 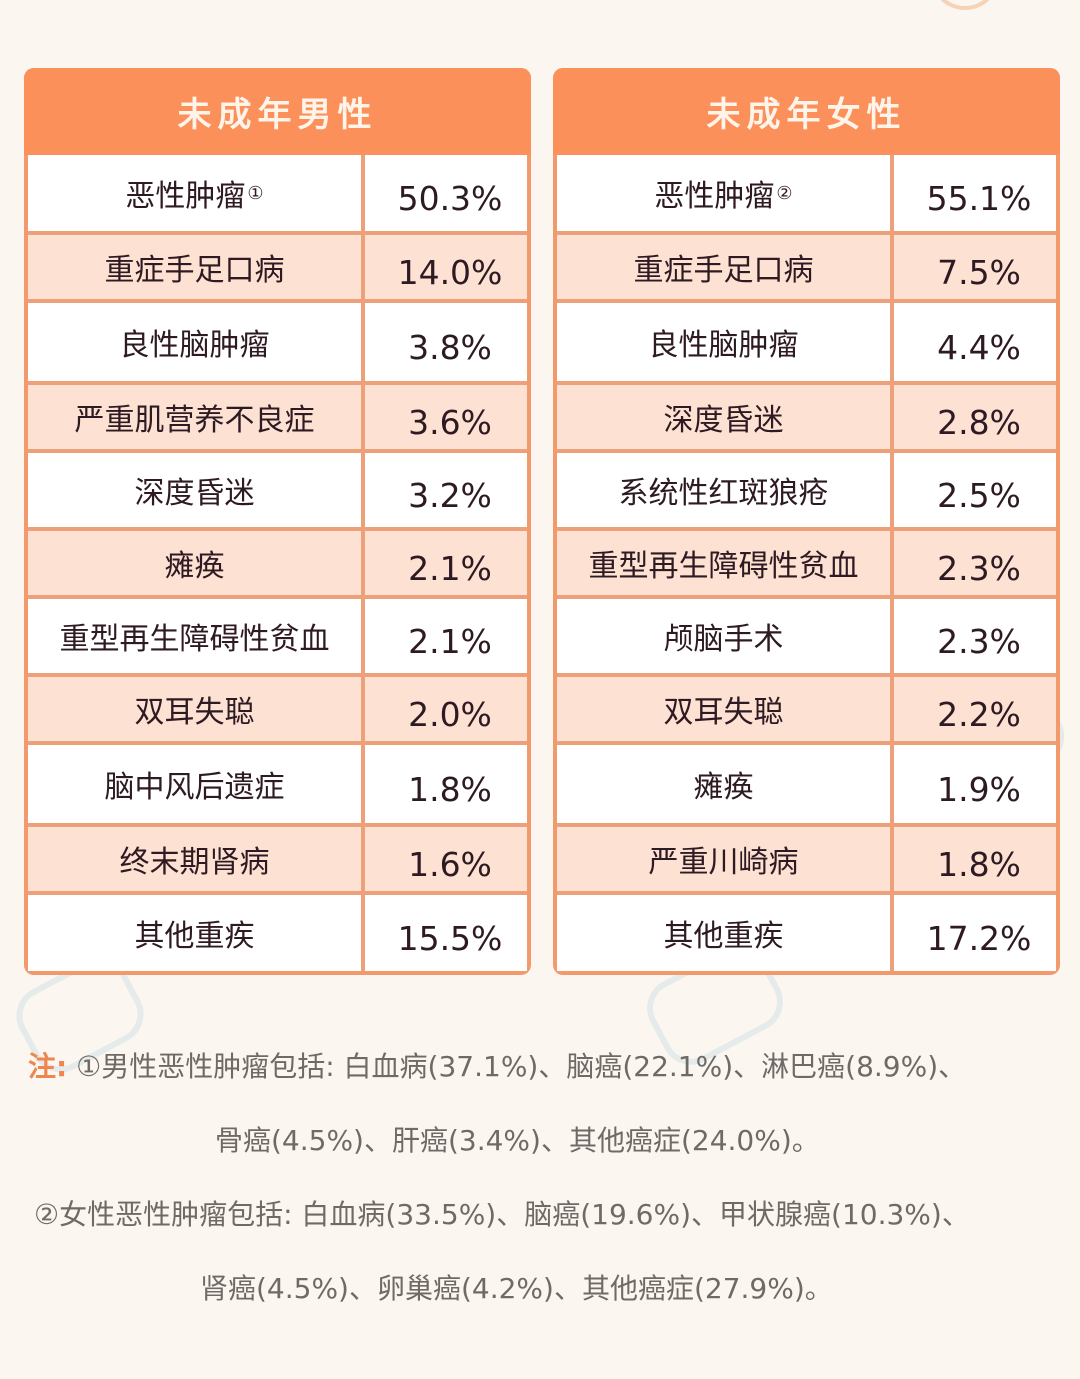 I want to click on table-row: 重症手足口病 7.5%, so click(x=806, y=267).